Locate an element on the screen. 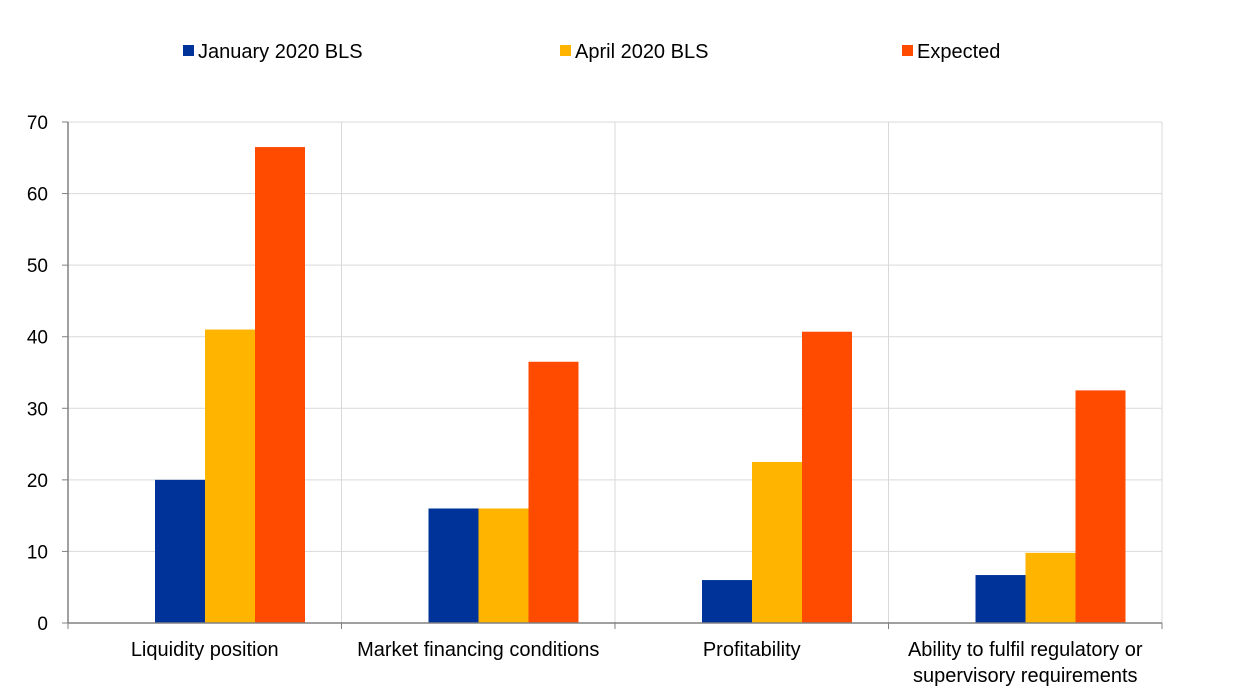  y-tick-label-70: 70 is located at coordinates (37, 123).